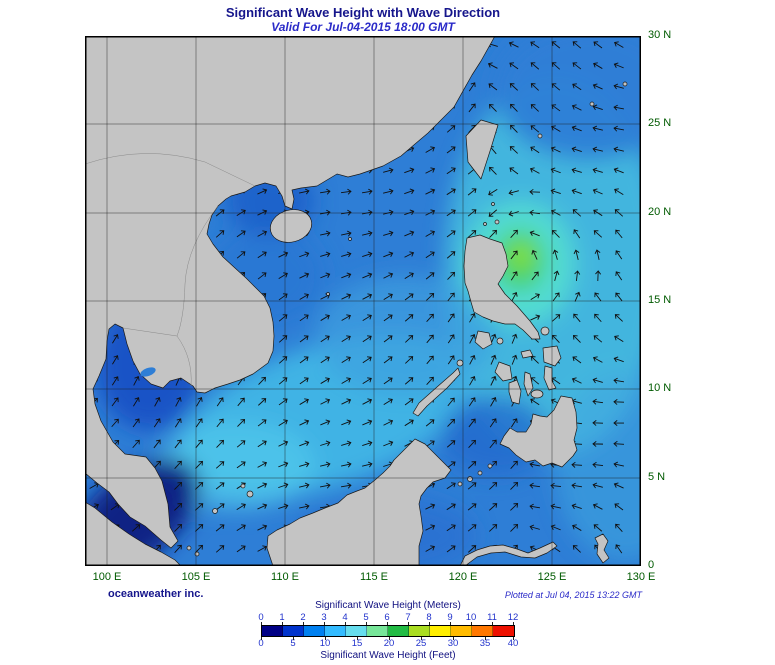 The width and height of the screenshot is (775, 665). Describe the element at coordinates (582, 110) in the screenshot. I see `ryukyu-islands` at that location.